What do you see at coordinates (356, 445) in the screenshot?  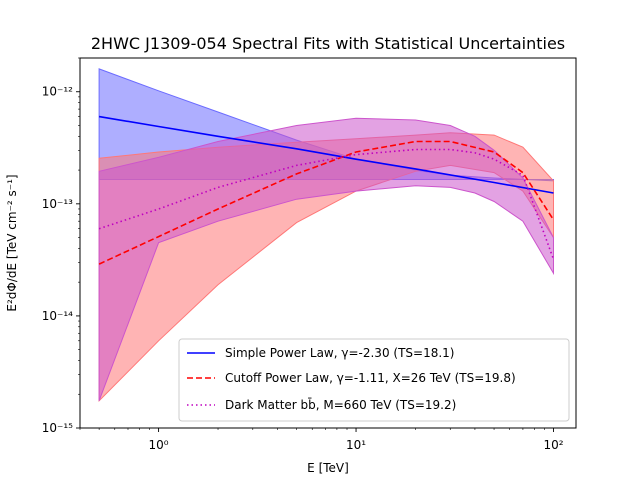 I see `x-tick-label: 10¹` at bounding box center [356, 445].